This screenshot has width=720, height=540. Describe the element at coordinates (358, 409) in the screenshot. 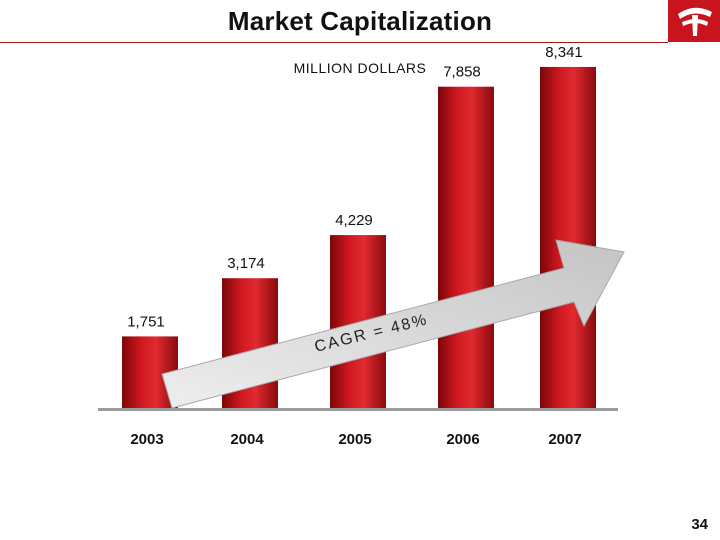

I see `x-axis-baseline` at that location.